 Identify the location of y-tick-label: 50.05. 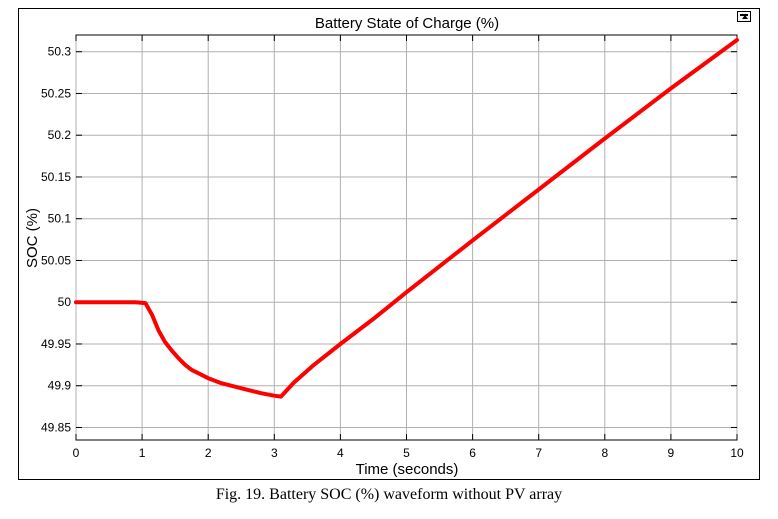
(56, 260).